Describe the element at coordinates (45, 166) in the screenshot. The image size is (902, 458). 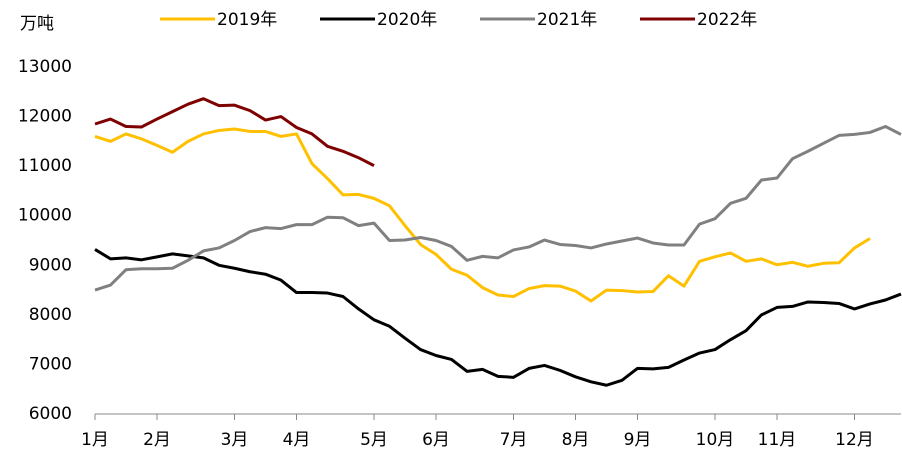
I see `y-tick-label: 11000` at that location.